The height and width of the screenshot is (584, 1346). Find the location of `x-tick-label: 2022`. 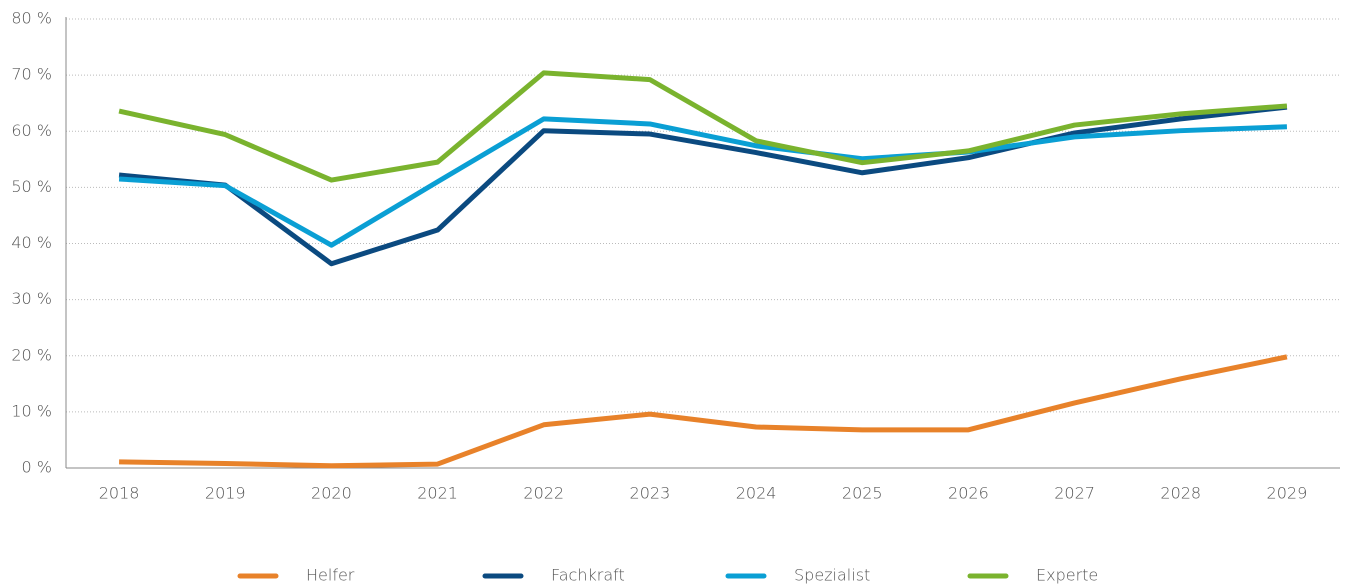

x-tick-label: 2022 is located at coordinates (543, 493).